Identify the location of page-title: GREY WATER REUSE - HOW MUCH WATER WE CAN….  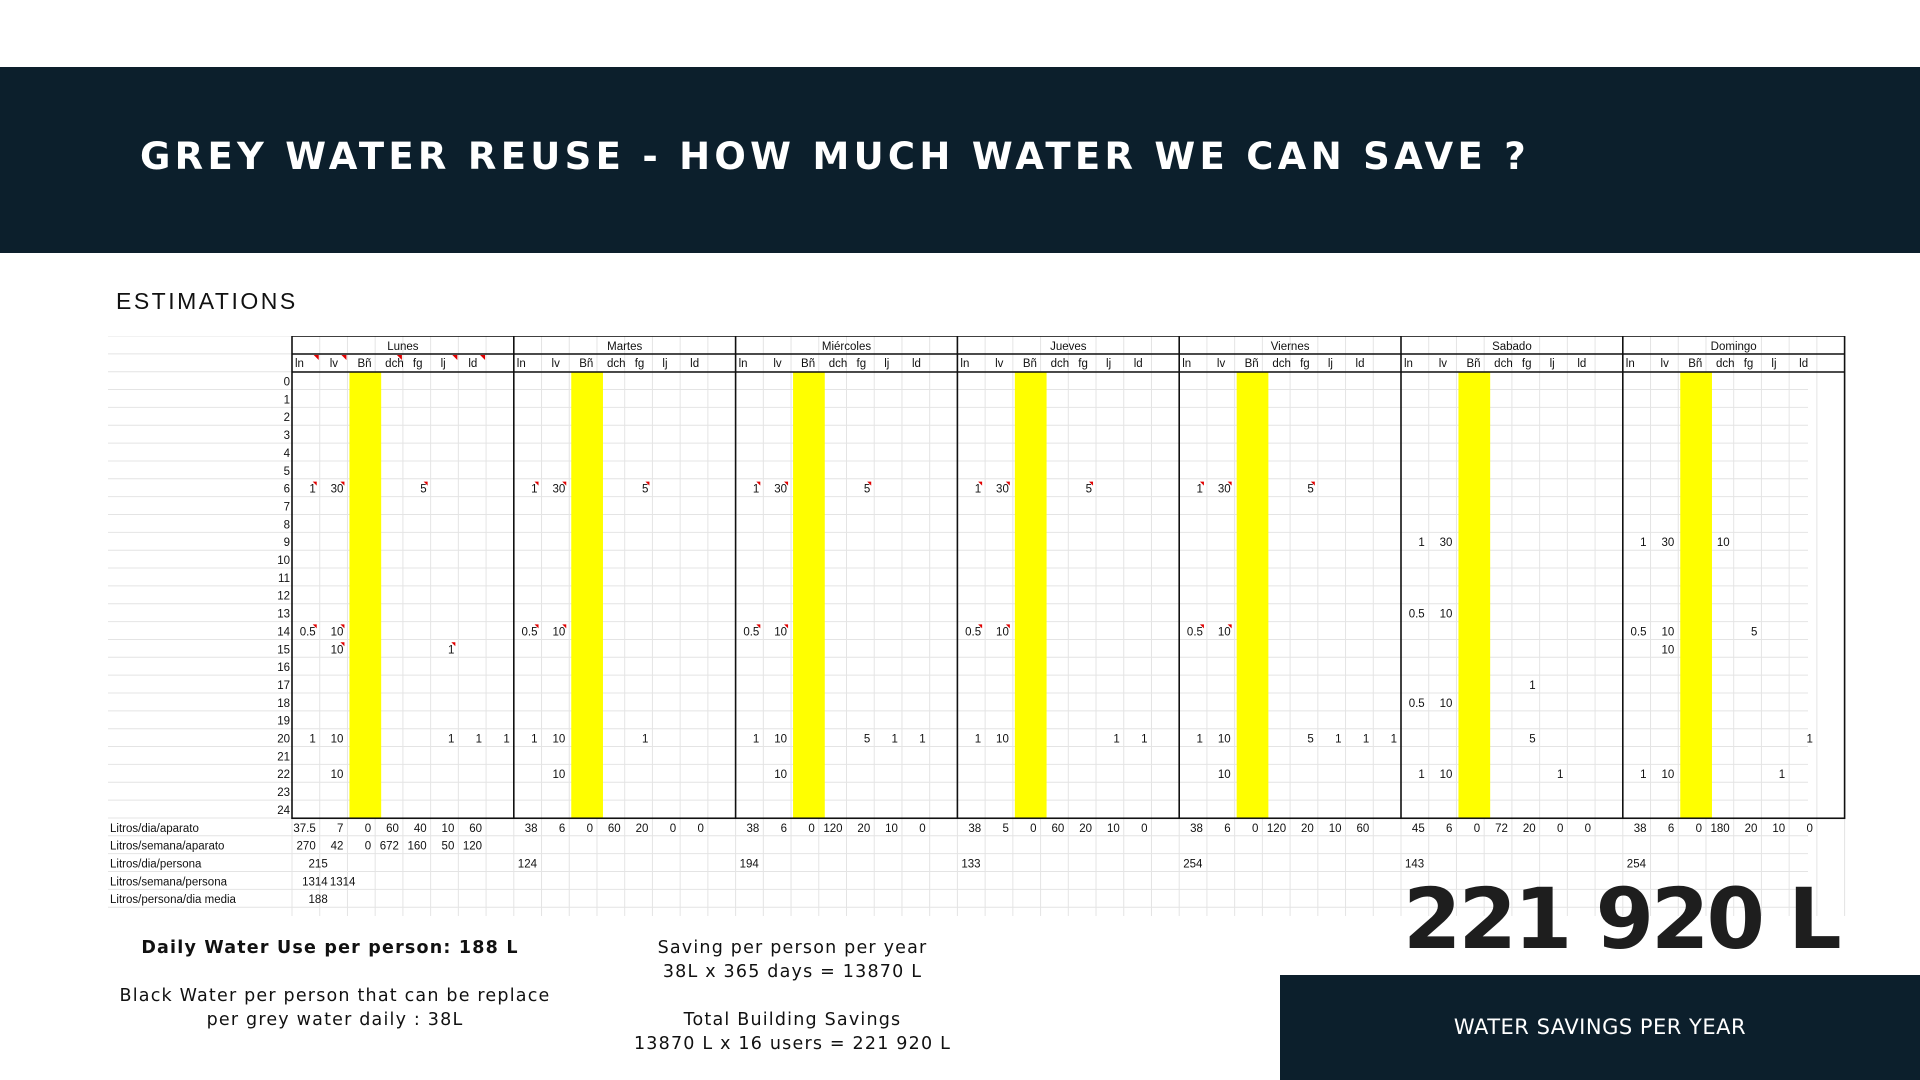
(835, 156).